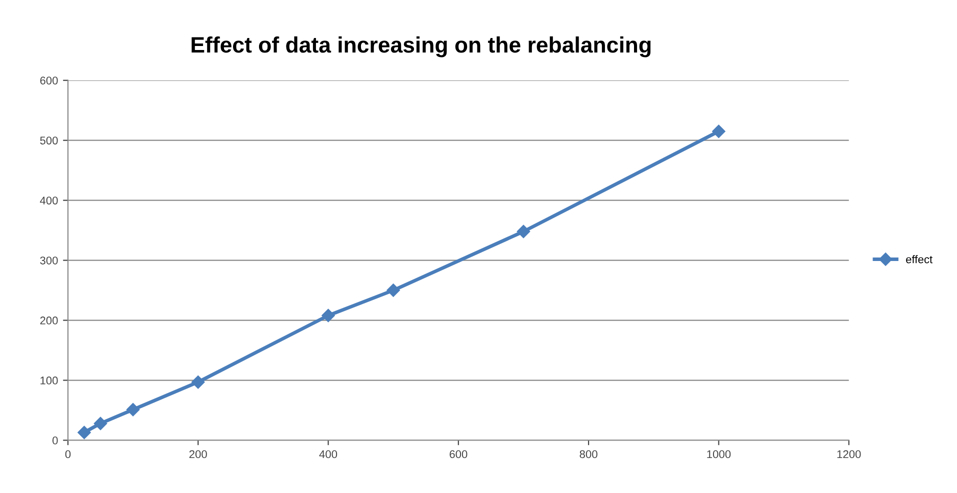  What do you see at coordinates (919, 259) in the screenshot?
I see `legend-label: effect` at bounding box center [919, 259].